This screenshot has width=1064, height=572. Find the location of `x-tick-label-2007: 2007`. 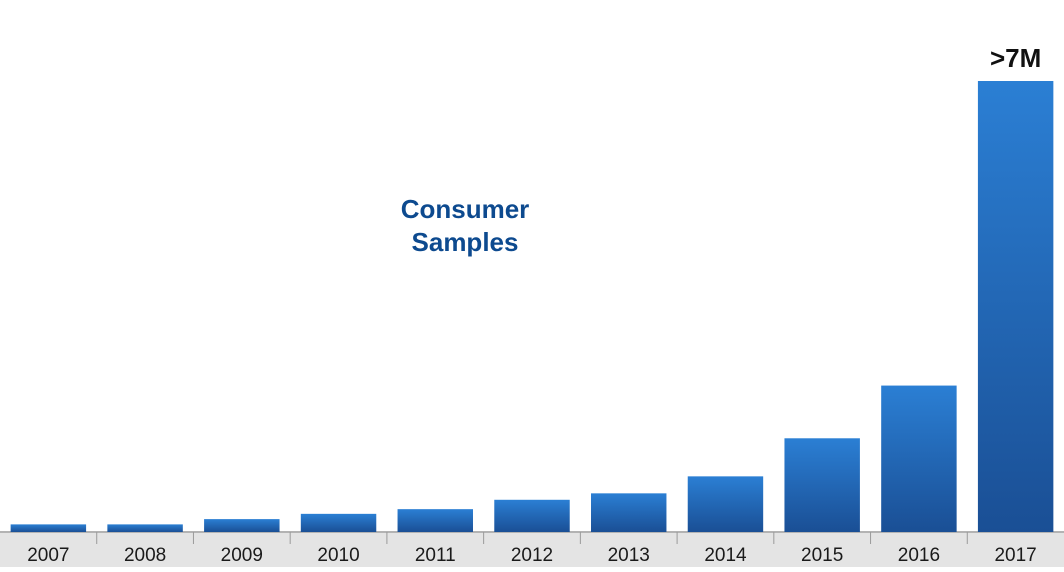

x-tick-label-2007: 2007 is located at coordinates (48, 555).